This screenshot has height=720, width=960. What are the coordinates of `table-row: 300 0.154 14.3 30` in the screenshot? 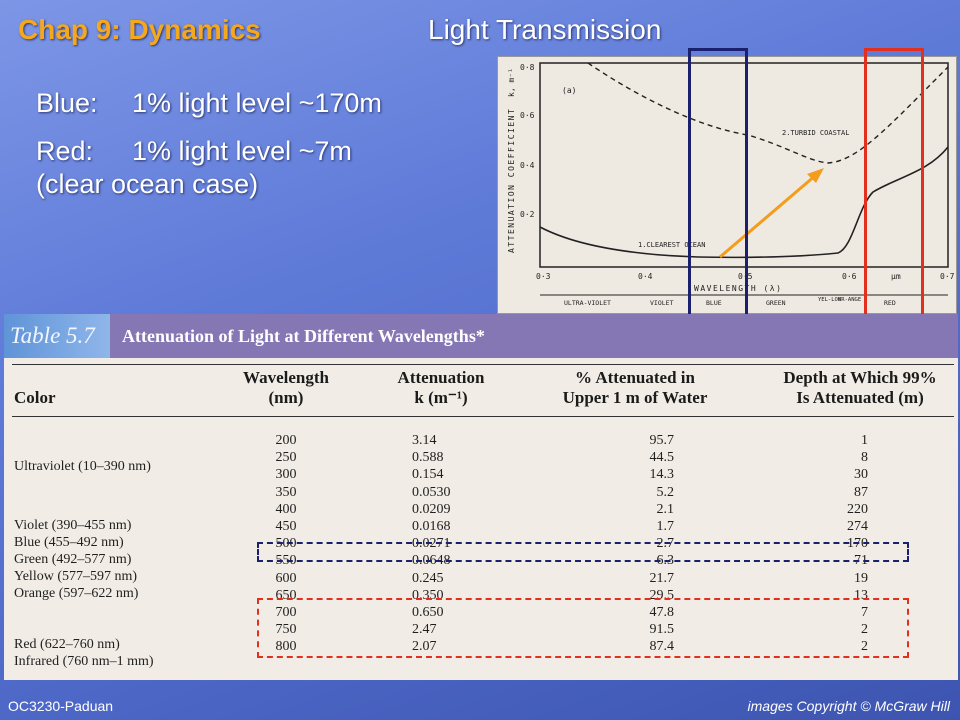 It's located at (481, 474).